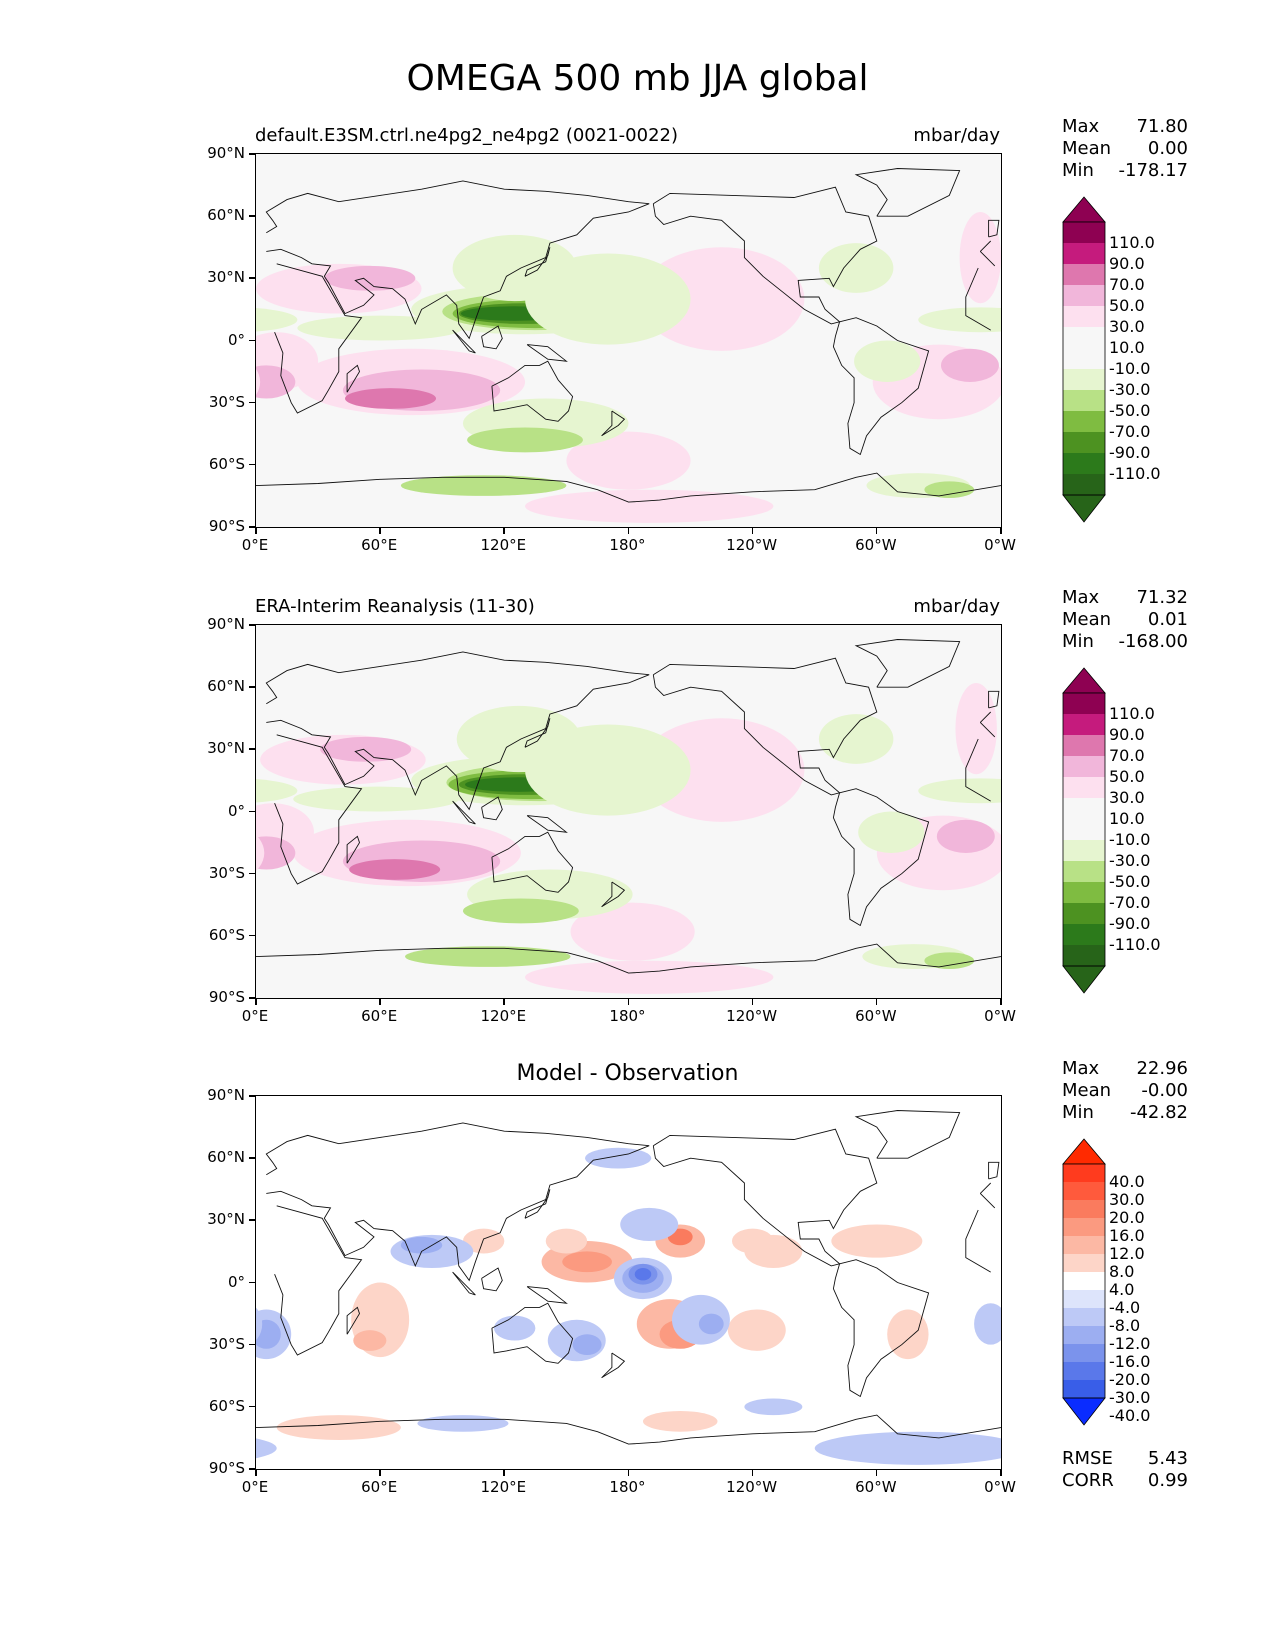 The width and height of the screenshot is (1275, 1650). I want to click on metric-name: RMSE, so click(1087, 1458).